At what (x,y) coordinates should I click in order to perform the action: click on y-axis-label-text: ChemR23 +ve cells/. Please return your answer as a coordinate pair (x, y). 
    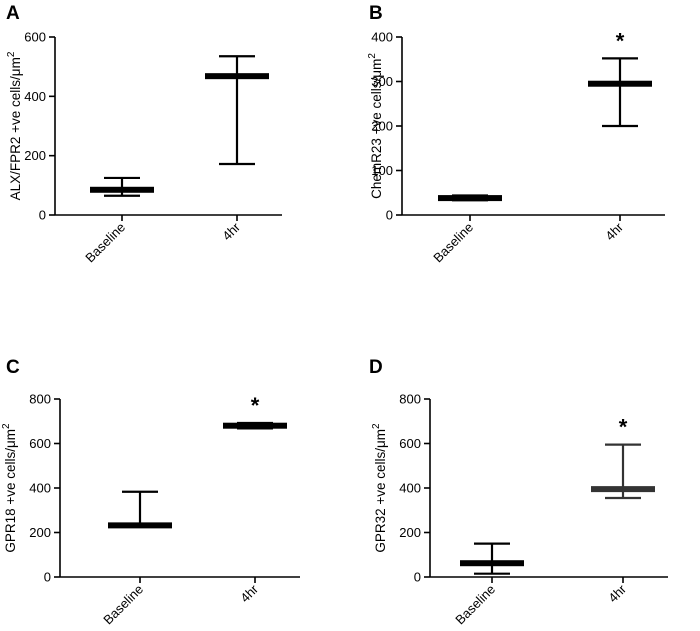
    Looking at the image, I should click on (376, 137).